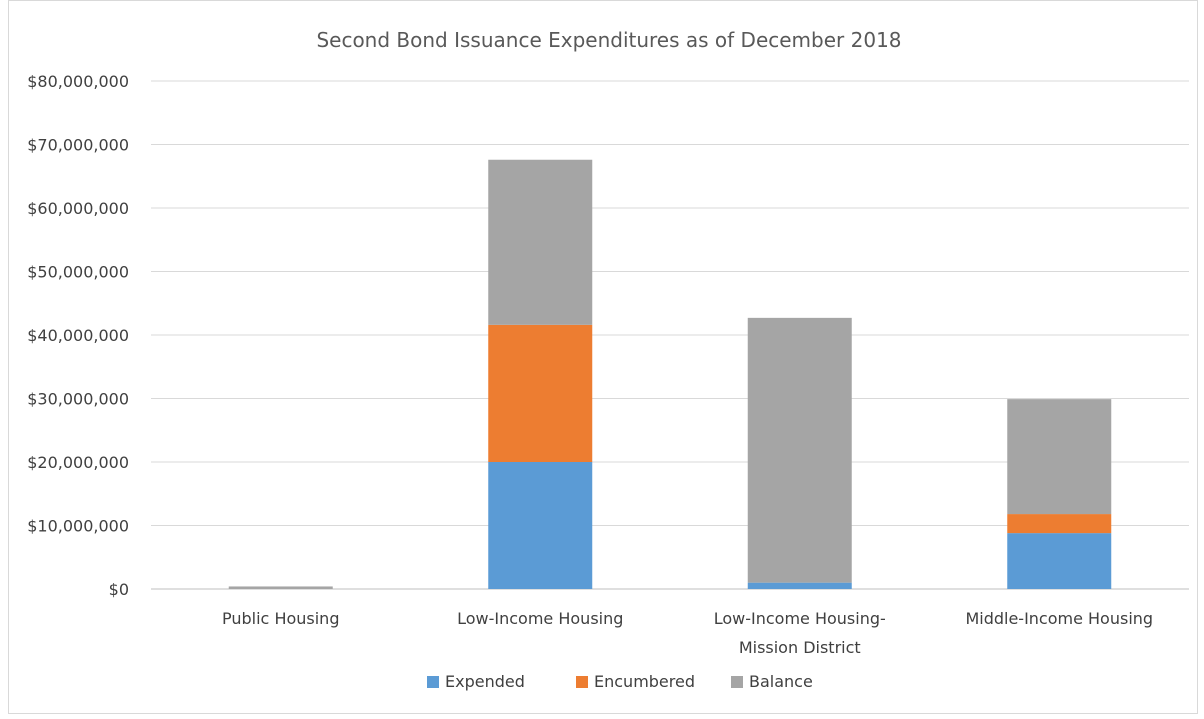 This screenshot has height=719, width=1204. I want to click on y-tick-label: $20,000,000, so click(78, 462).